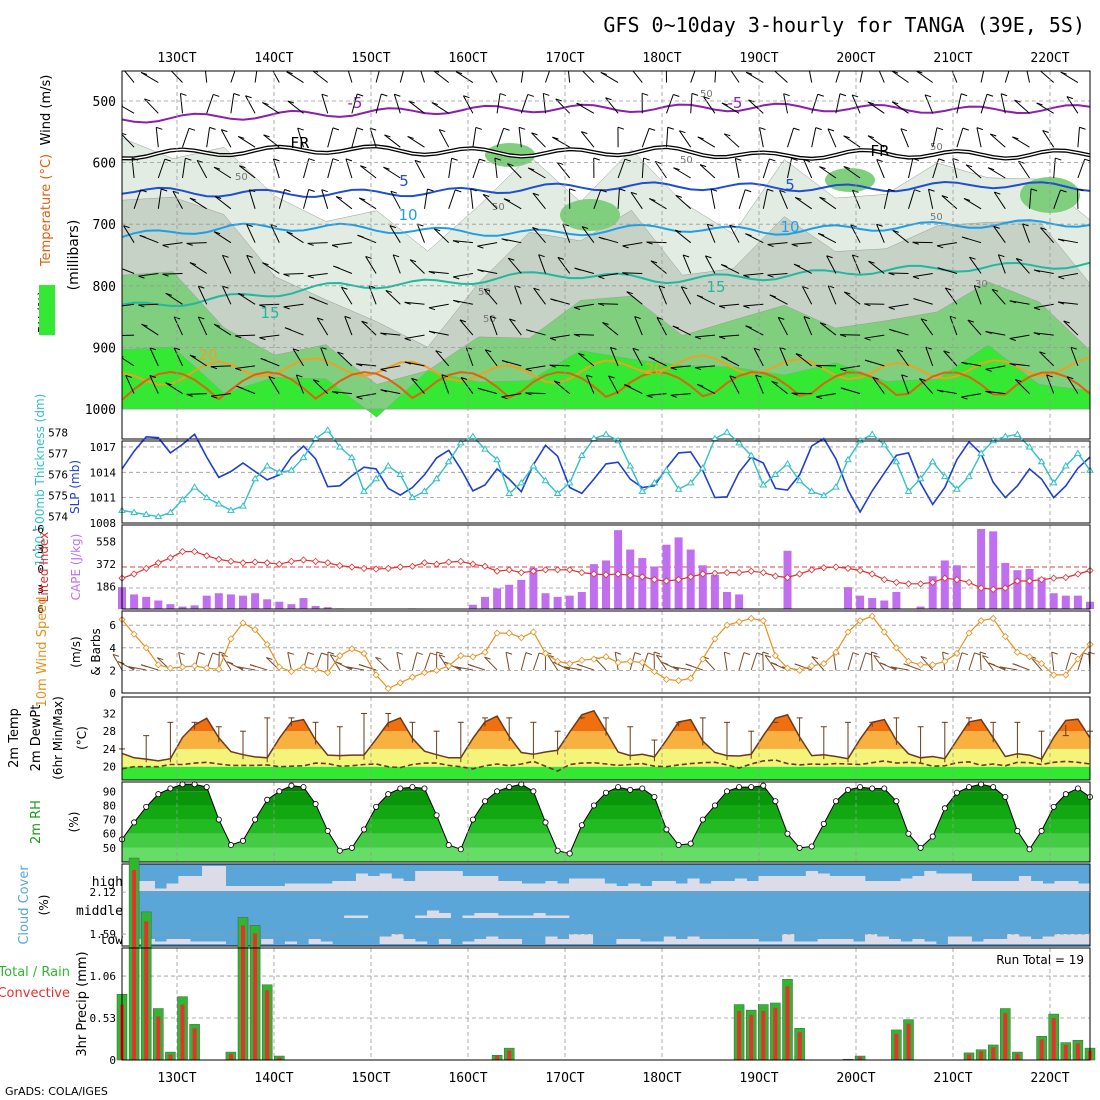 The height and width of the screenshot is (1100, 1100). Describe the element at coordinates (758, 58) in the screenshot. I see `top-axis-tick-label: 19OCT` at that location.